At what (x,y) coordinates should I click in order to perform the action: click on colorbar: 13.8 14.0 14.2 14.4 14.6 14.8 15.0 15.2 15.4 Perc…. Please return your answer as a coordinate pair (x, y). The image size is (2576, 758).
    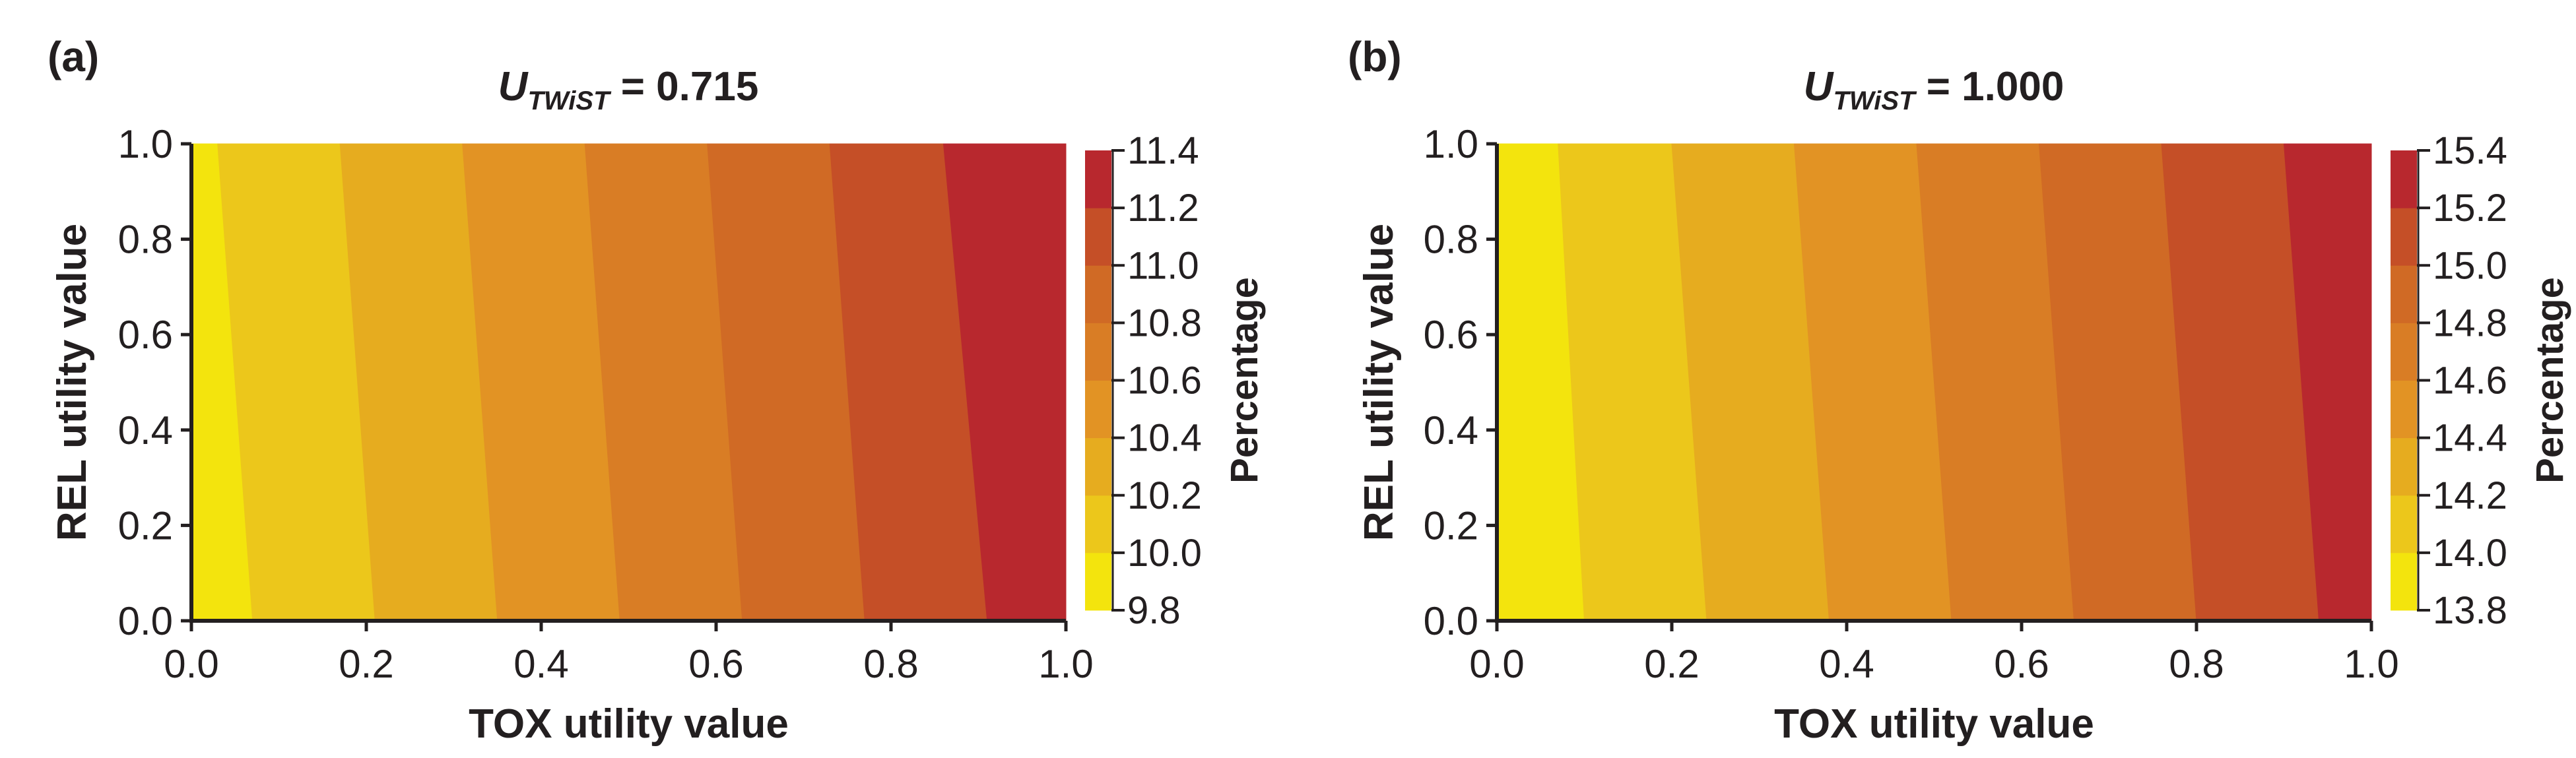
    Looking at the image, I should click on (2481, 381).